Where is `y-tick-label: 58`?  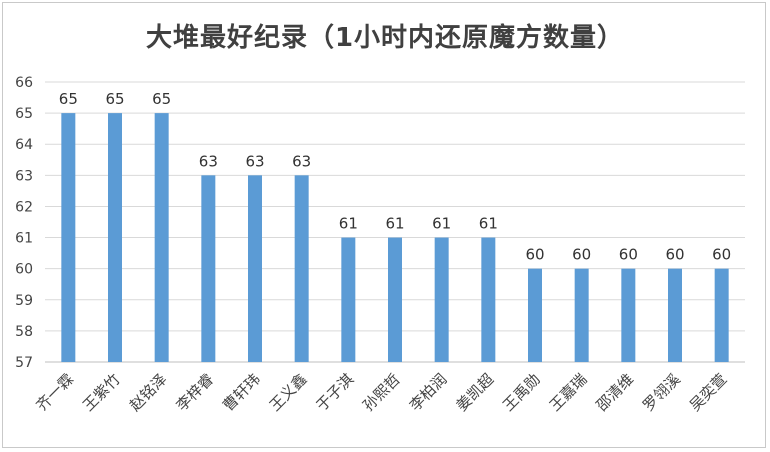
y-tick-label: 58 is located at coordinates (24, 332).